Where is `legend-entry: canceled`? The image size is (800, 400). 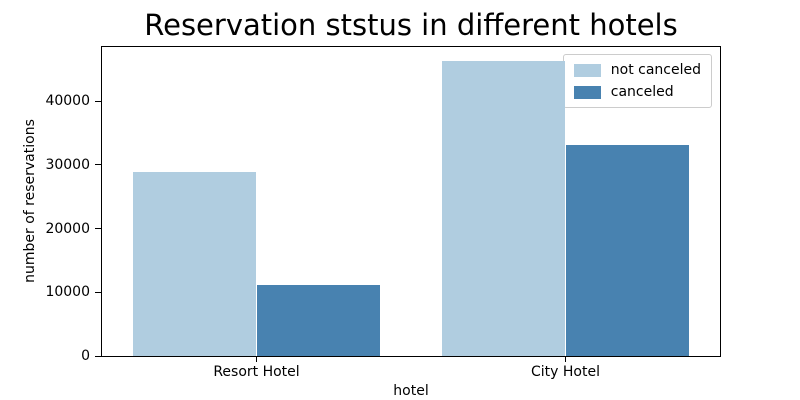
legend-entry: canceled is located at coordinates (637, 92).